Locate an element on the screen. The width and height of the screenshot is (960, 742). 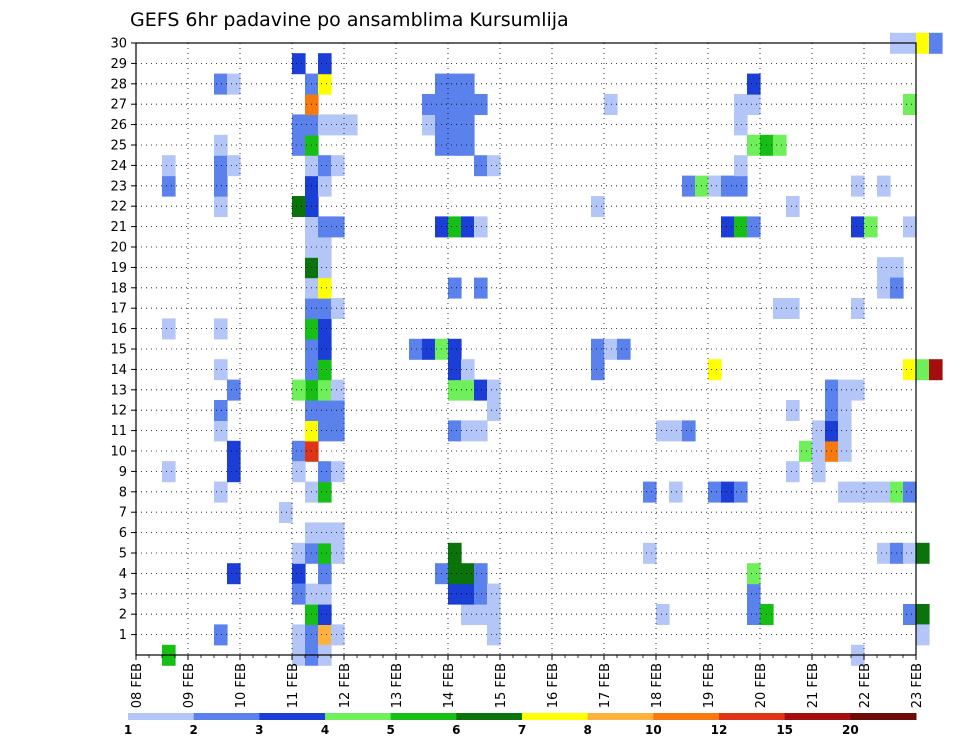
y-tick-label: 13 is located at coordinates (118, 390).